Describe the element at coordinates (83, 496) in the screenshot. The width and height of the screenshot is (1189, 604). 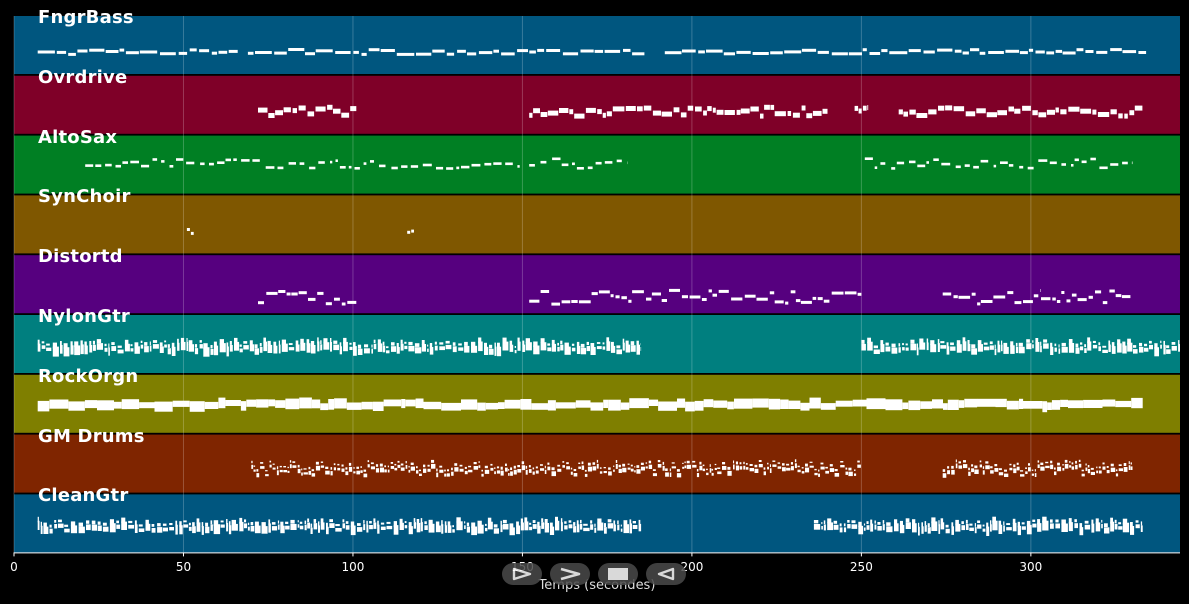
I see `track-title: CleanGtr` at that location.